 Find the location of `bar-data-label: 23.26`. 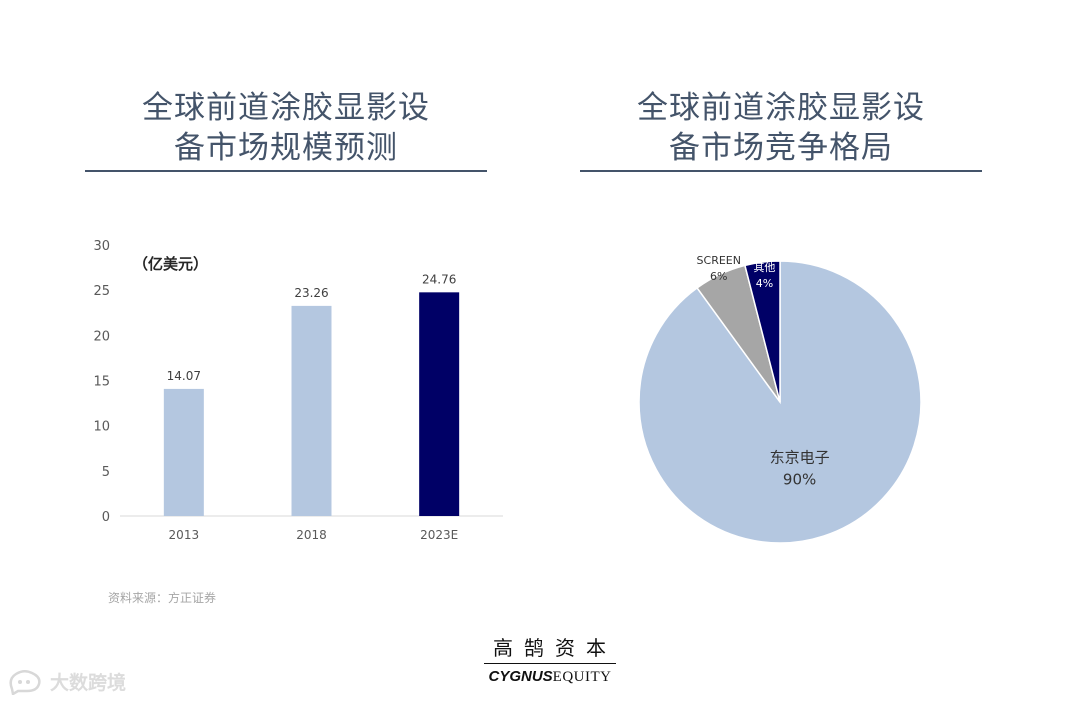

bar-data-label: 23.26 is located at coordinates (311, 293).